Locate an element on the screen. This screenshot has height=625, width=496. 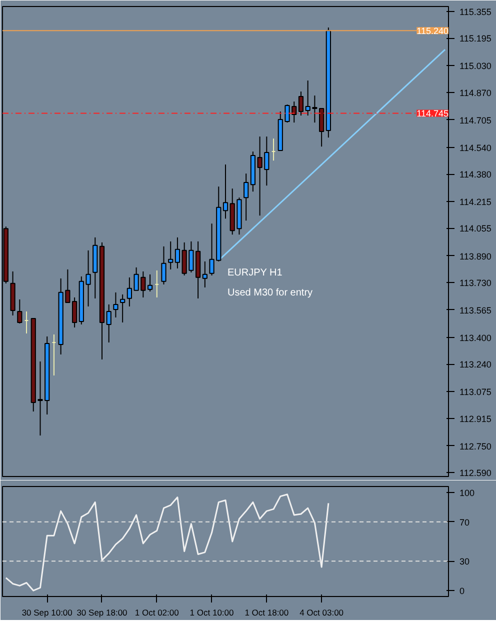
y-tick-label: 113.240 is located at coordinates (476, 365).